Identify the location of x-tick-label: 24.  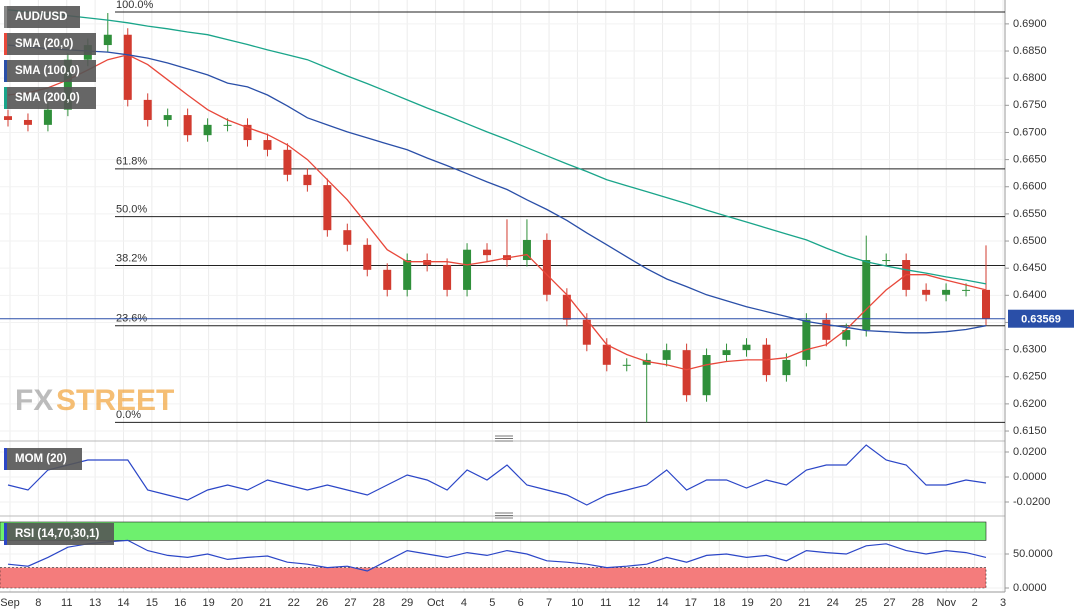
(833, 603).